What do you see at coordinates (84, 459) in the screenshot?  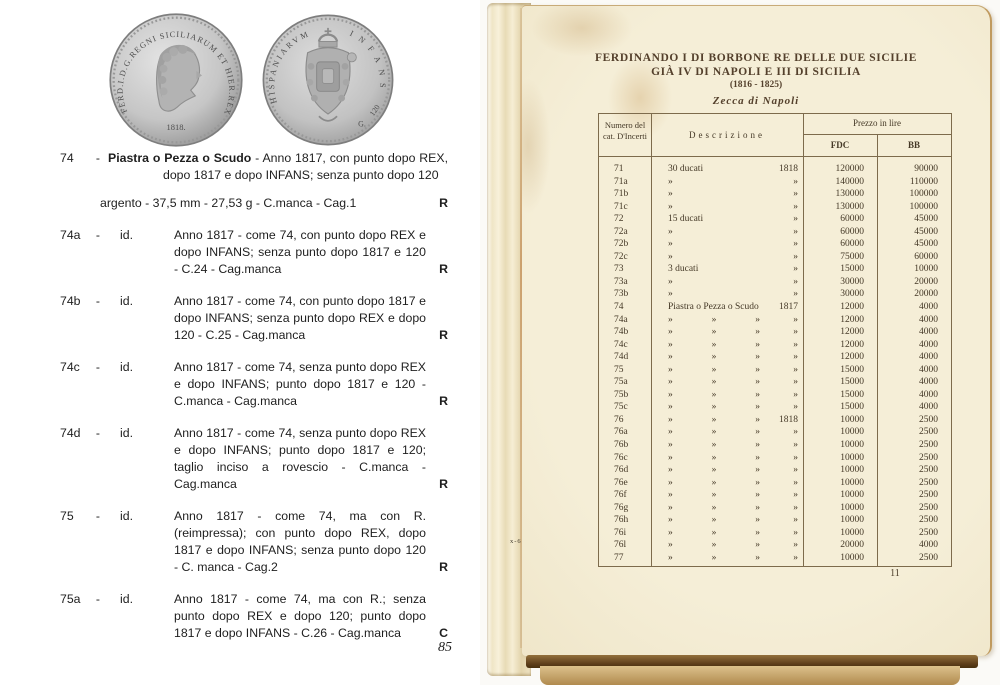 I see `entry-number: 74d -` at bounding box center [84, 459].